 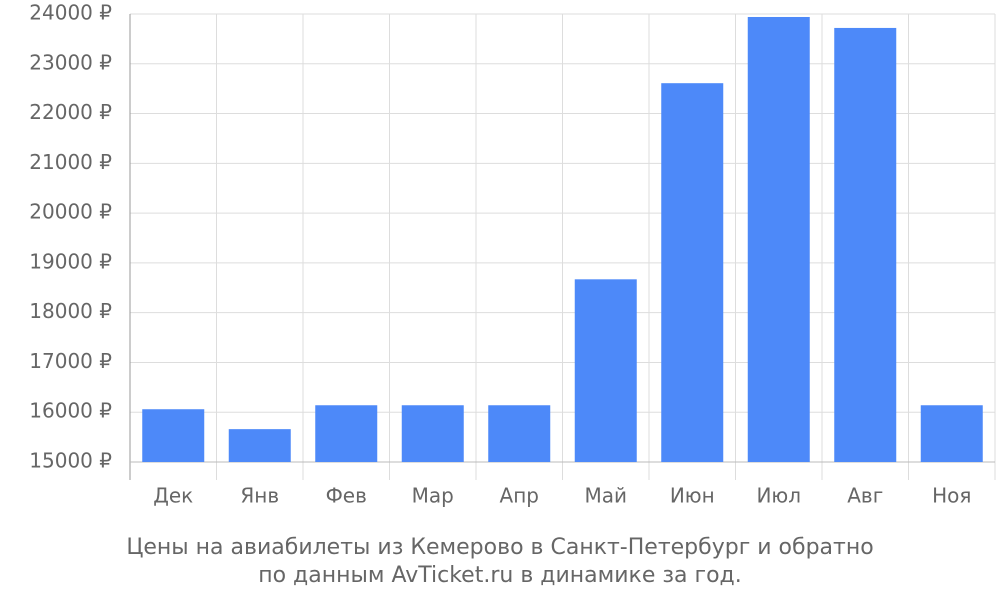 I want to click on y-tick-label: 17000 ₽, so click(x=70, y=361).